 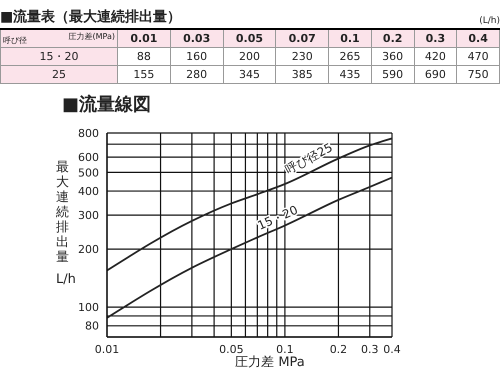 What do you see at coordinates (350, 57) in the screenshot?
I see `data-label: 265` at bounding box center [350, 57].